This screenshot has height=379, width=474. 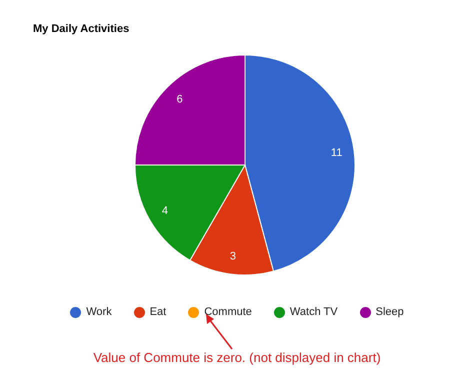 What do you see at coordinates (233, 256) in the screenshot?
I see `data-label: 3` at bounding box center [233, 256].